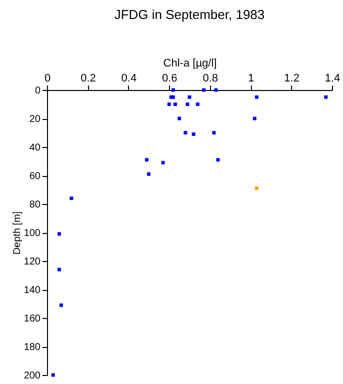 This screenshot has width=343, height=384. What do you see at coordinates (189, 14) in the screenshot?
I see `chart-title: JFDG in September, 1983` at bounding box center [189, 14].